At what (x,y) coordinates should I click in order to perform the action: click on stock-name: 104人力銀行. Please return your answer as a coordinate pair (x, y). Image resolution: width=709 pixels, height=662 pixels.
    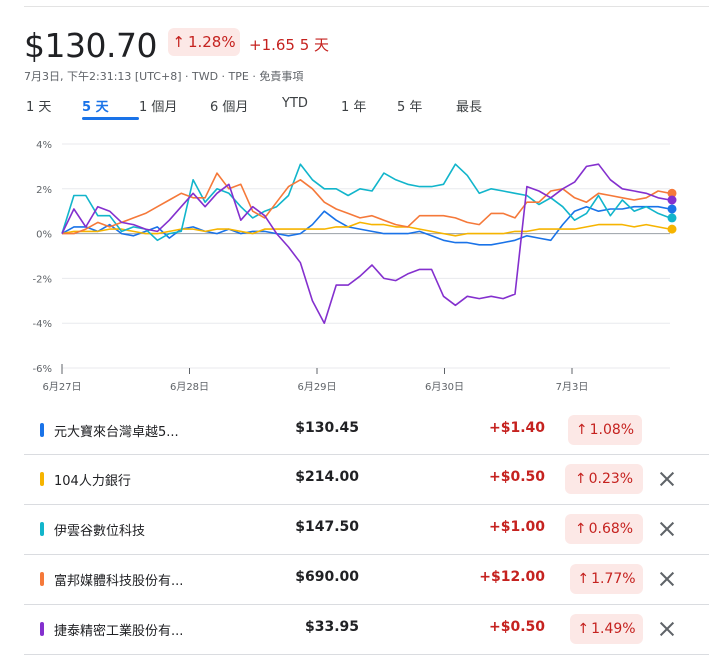
    Looking at the image, I should click on (92, 481).